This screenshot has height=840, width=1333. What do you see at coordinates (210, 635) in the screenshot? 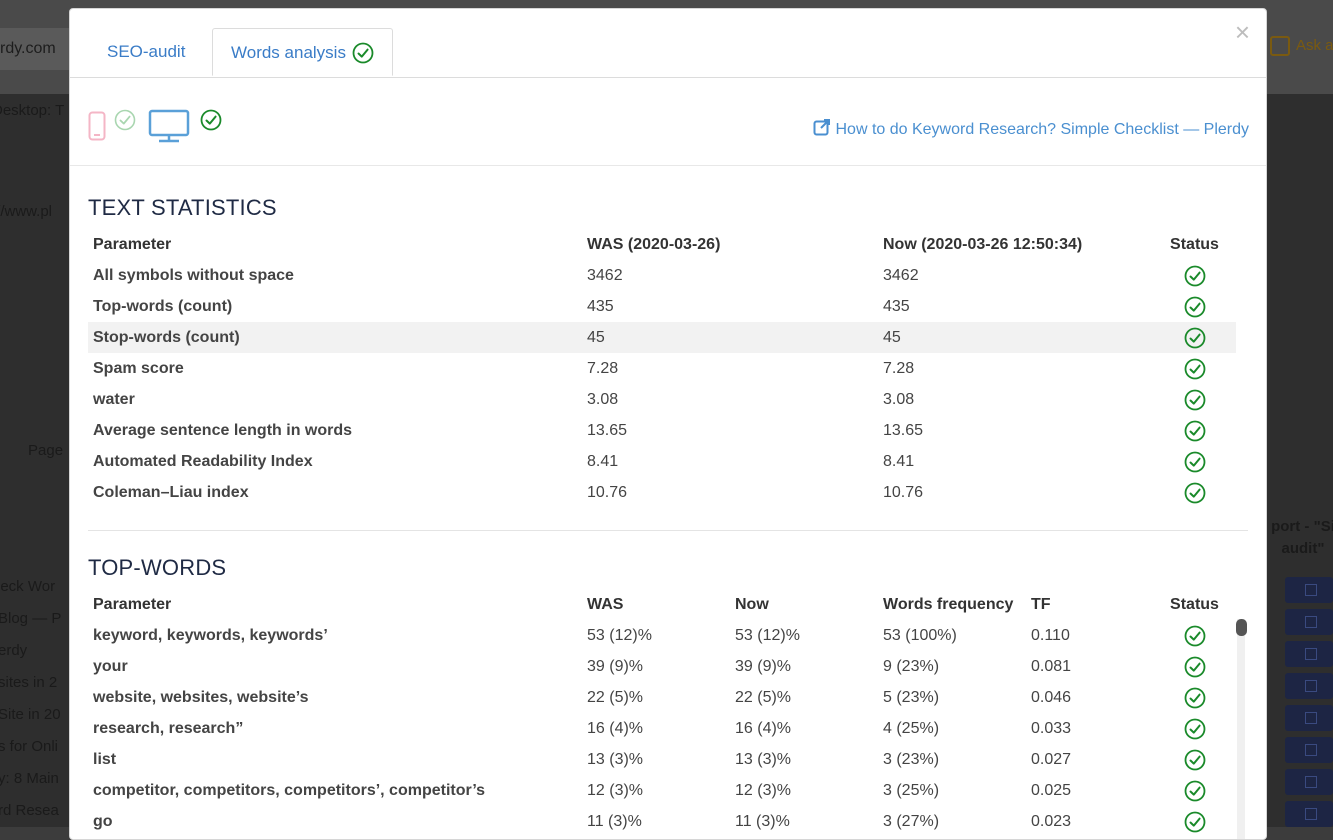
I see `parameter-cell: keyword, keywords, keywords’` at bounding box center [210, 635].